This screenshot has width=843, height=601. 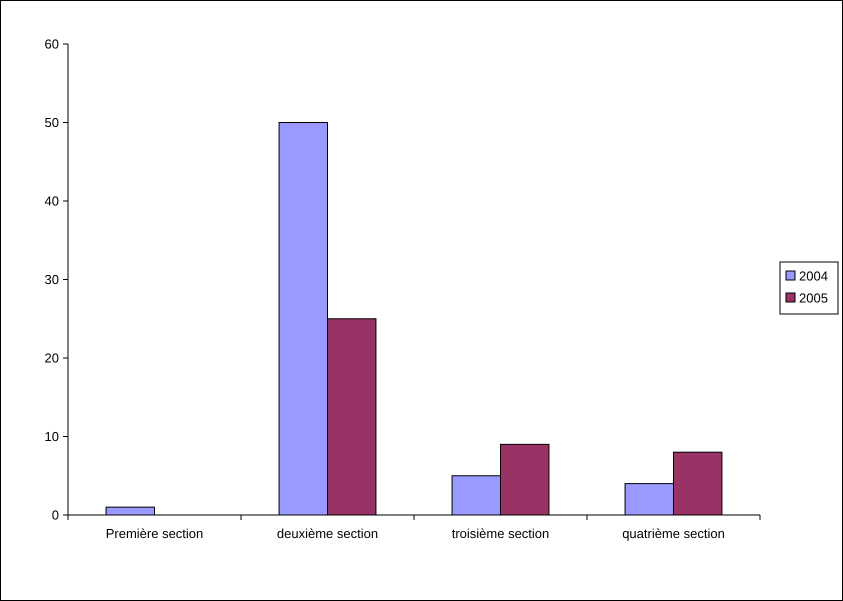 I want to click on y-tick-label: 50, so click(x=51, y=122).